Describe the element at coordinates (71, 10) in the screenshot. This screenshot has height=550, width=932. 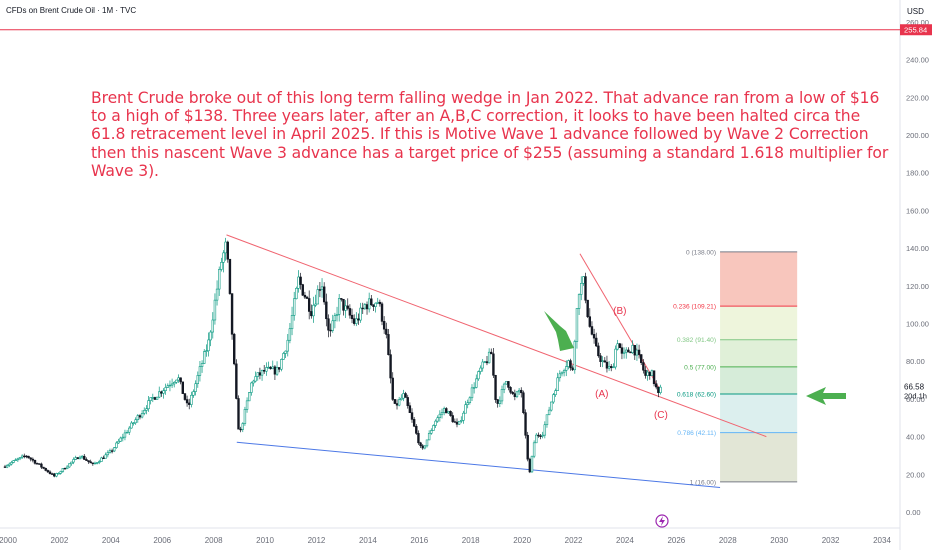
I see `symbol-title: CFDs on Brent Crude Oil · 1M · TVC` at that location.